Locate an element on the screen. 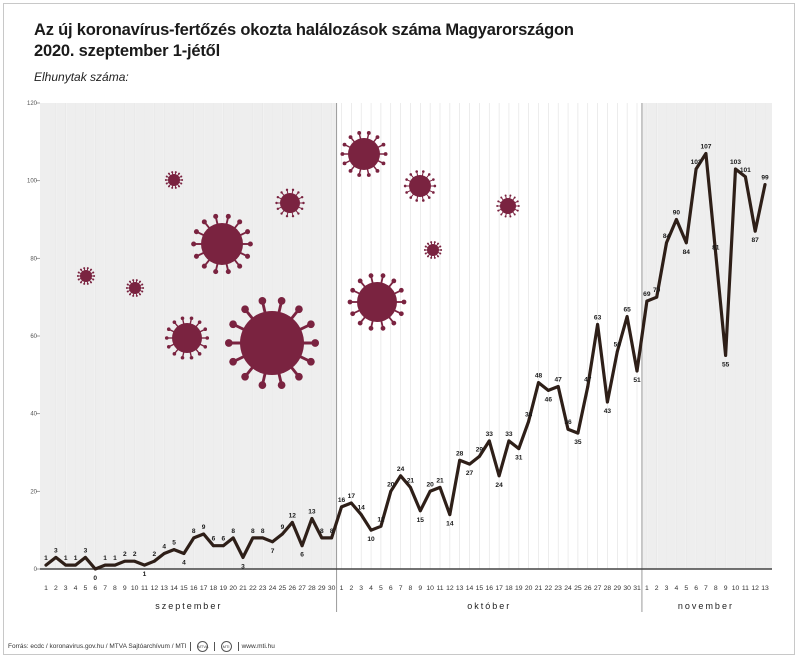  month-label: november is located at coordinates (706, 606).